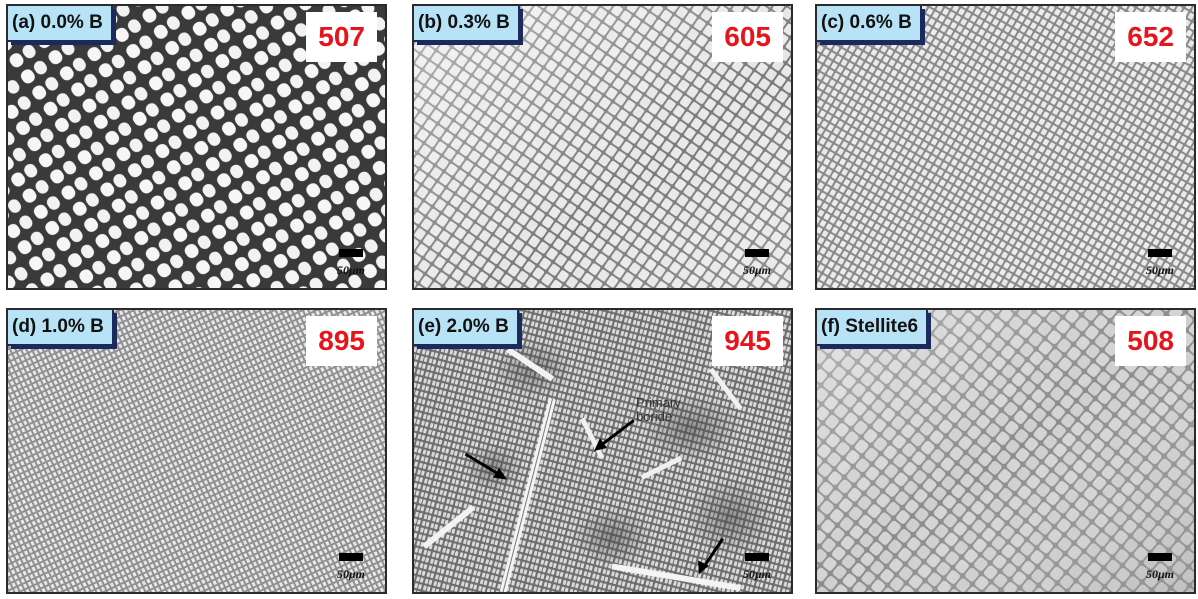 The image size is (1198, 599). What do you see at coordinates (658, 402) in the screenshot?
I see `annotation-line: Primary` at bounding box center [658, 402].